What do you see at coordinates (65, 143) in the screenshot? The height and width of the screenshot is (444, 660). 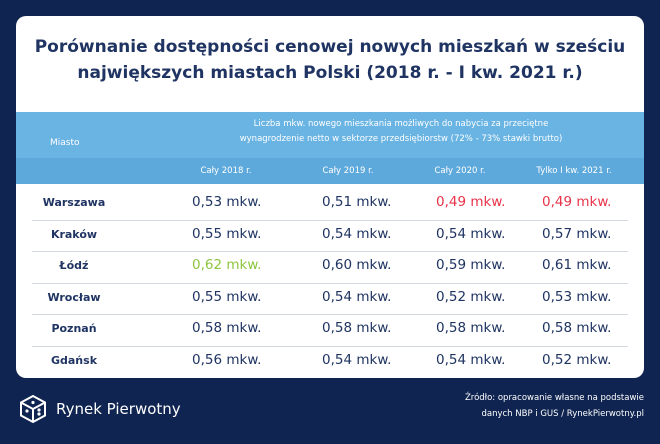 I see `city-column-header: Miasto` at bounding box center [65, 143].